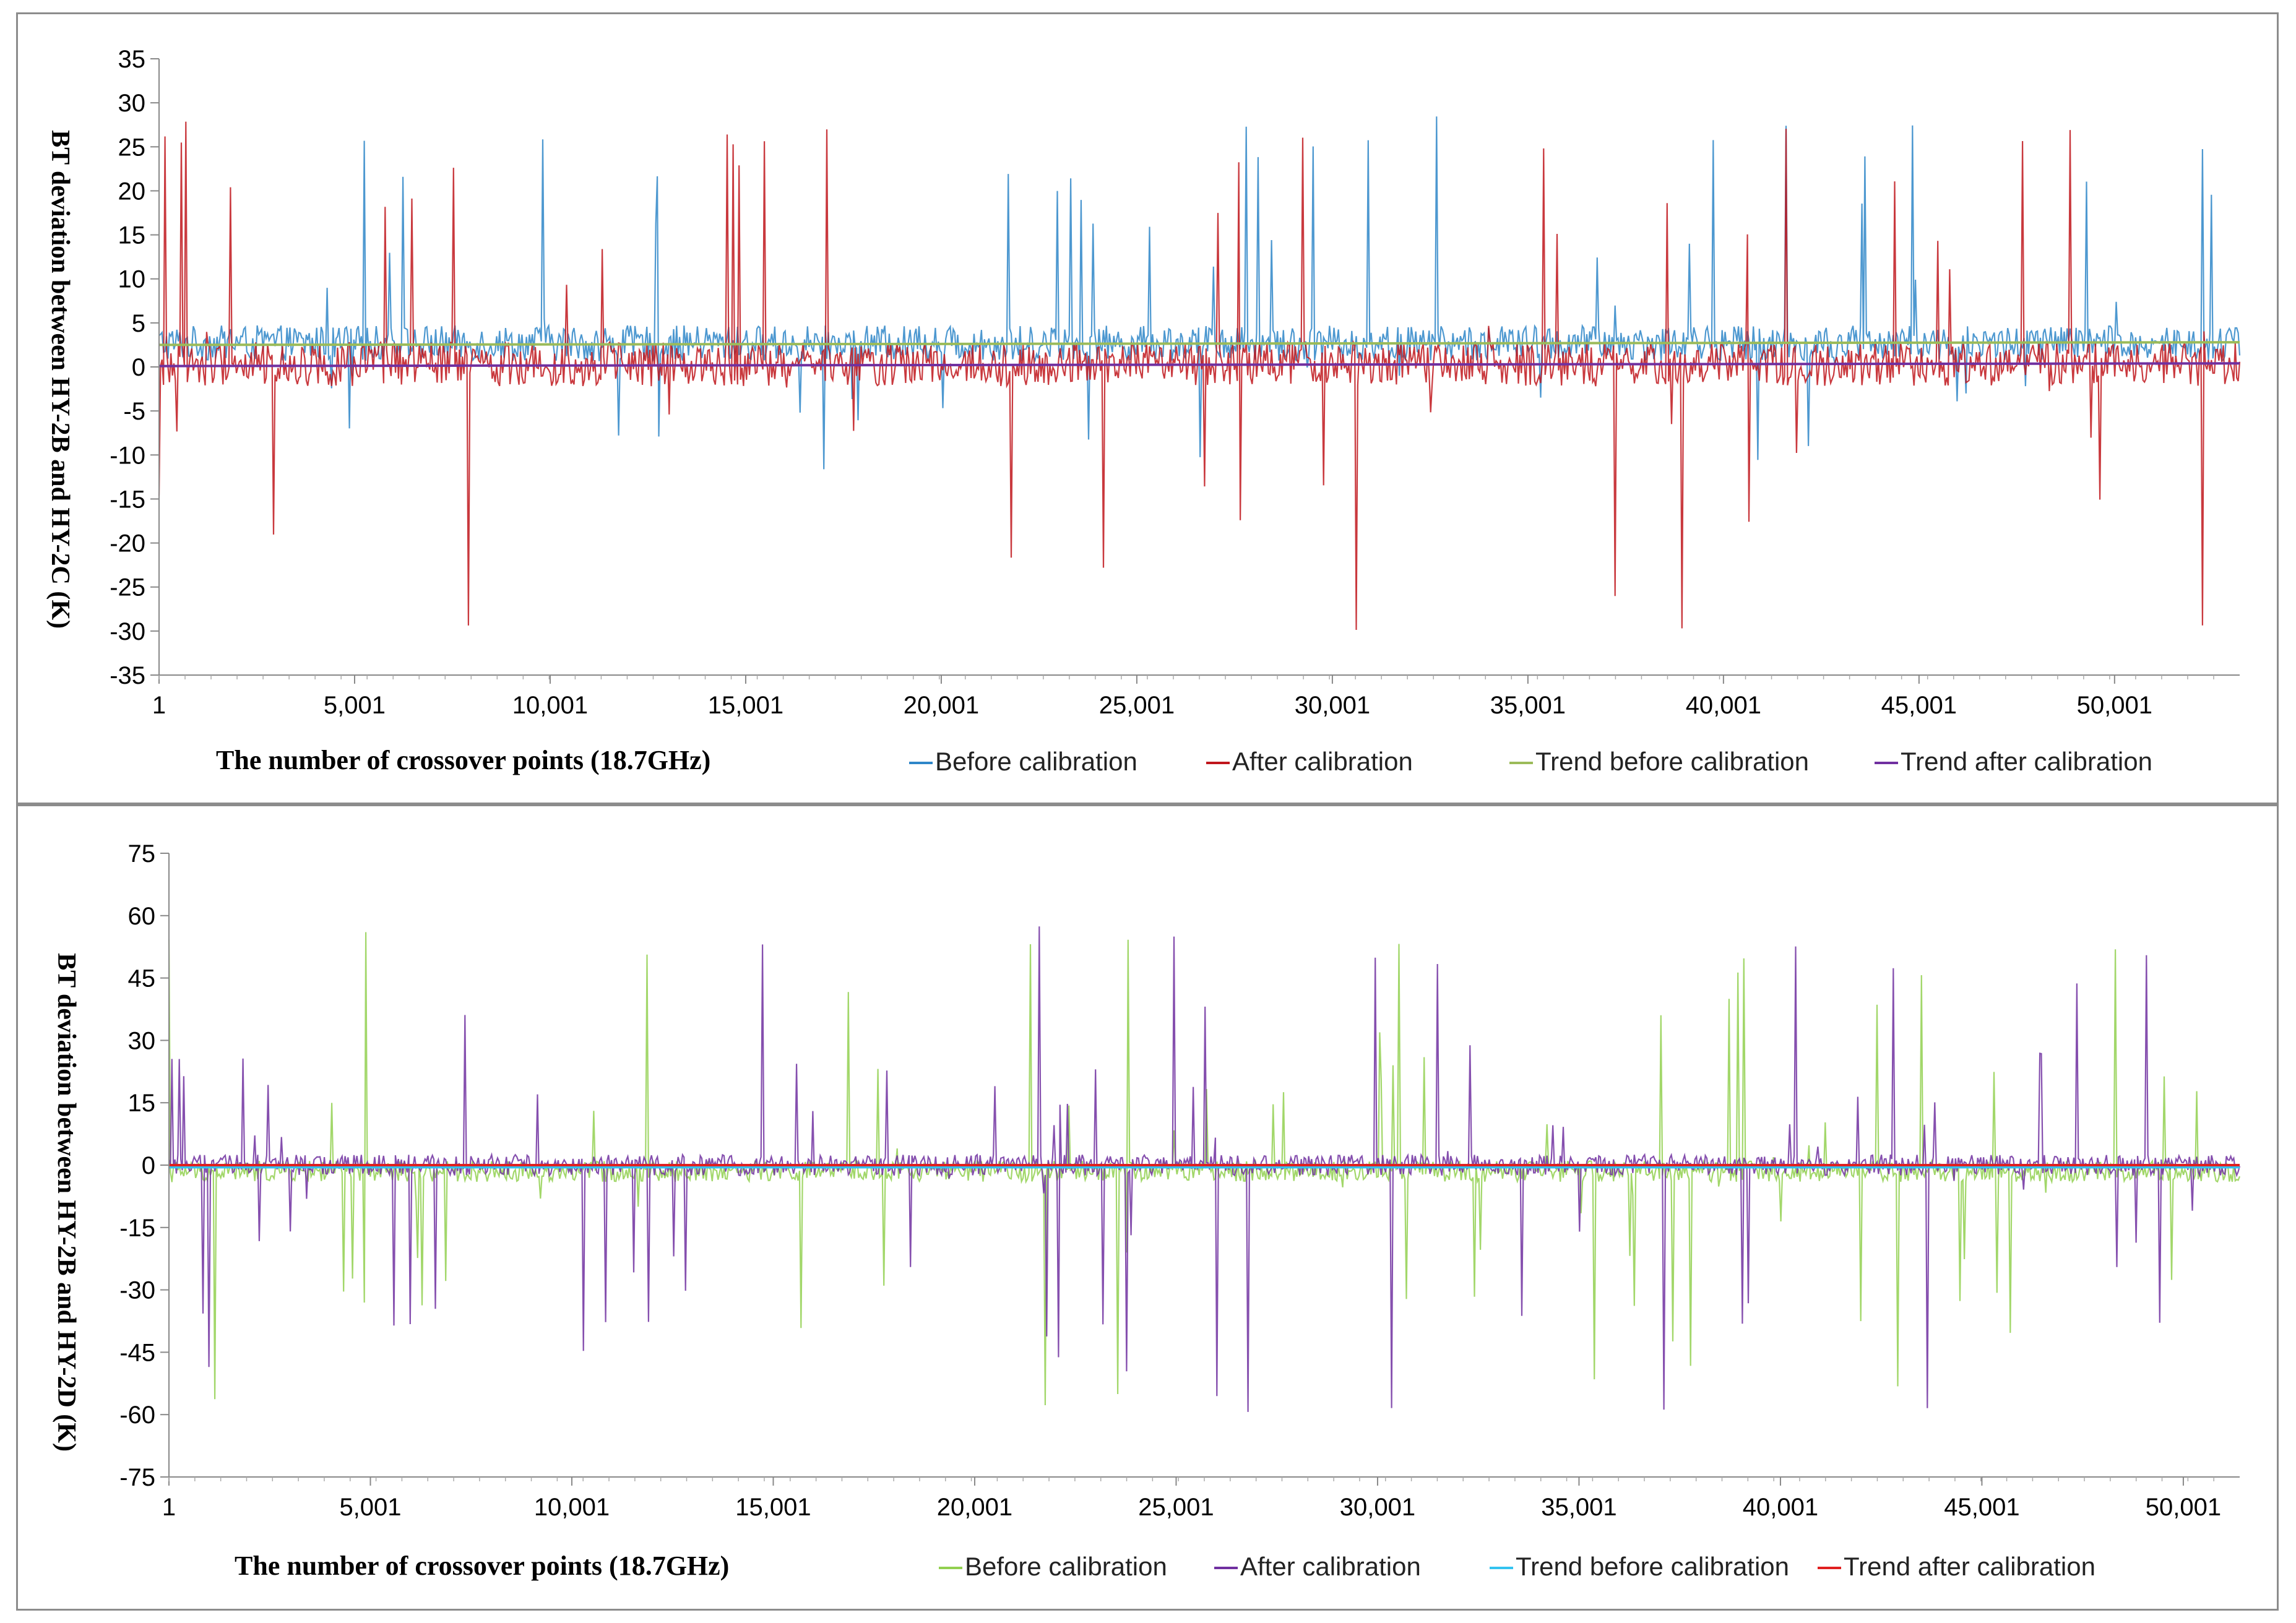  Describe the element at coordinates (137, 1415) in the screenshot. I see `y-tick-label: -60` at that location.